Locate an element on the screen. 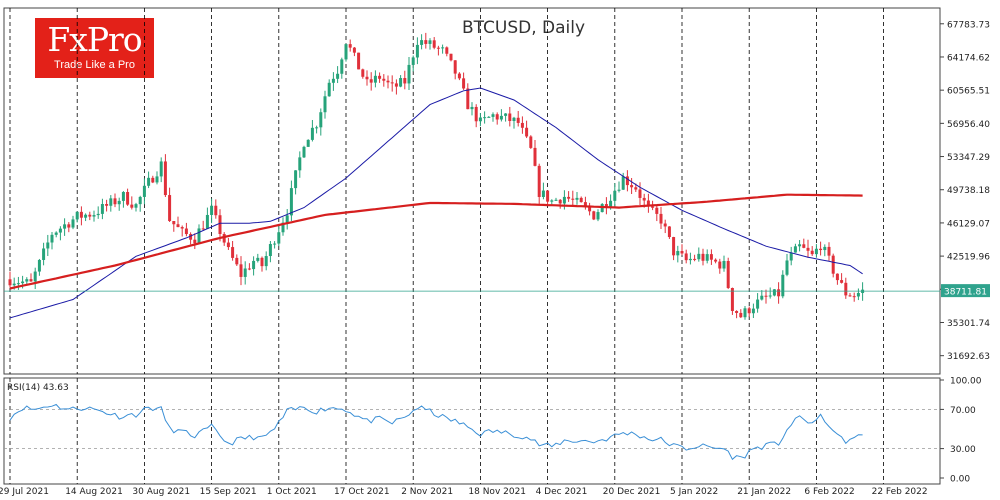  date-tick-label: 20 Dec 2021 is located at coordinates (632, 492).